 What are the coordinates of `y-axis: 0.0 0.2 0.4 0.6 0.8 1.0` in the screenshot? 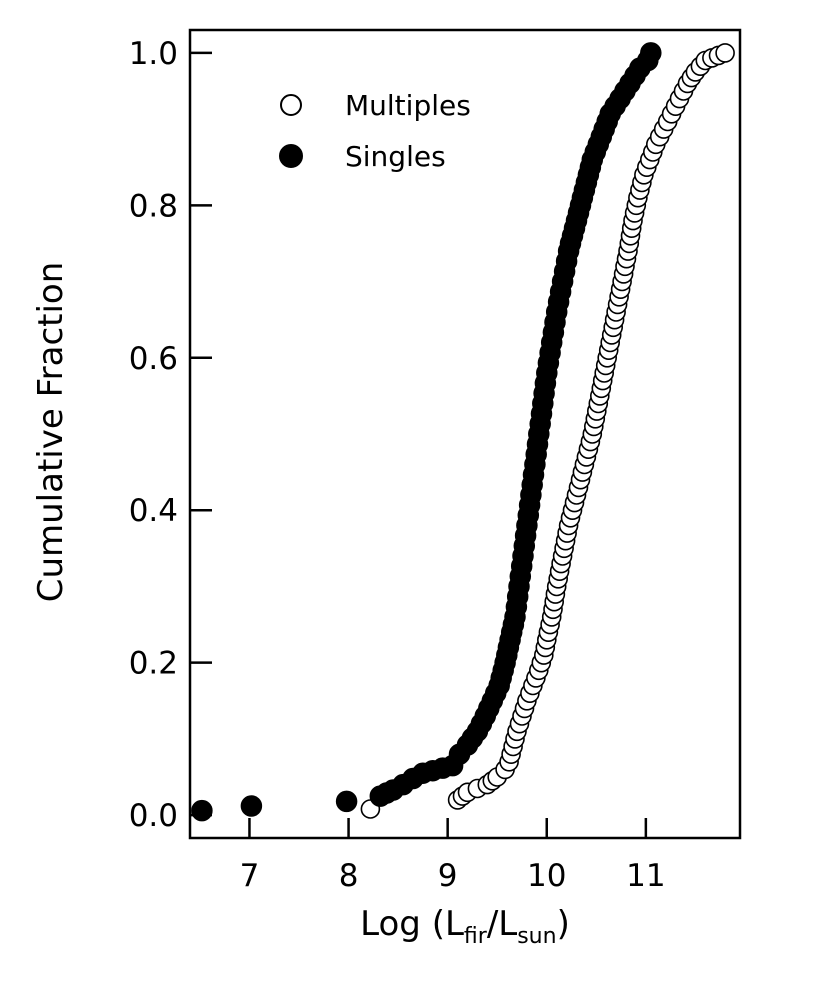 It's located at (170, 435).